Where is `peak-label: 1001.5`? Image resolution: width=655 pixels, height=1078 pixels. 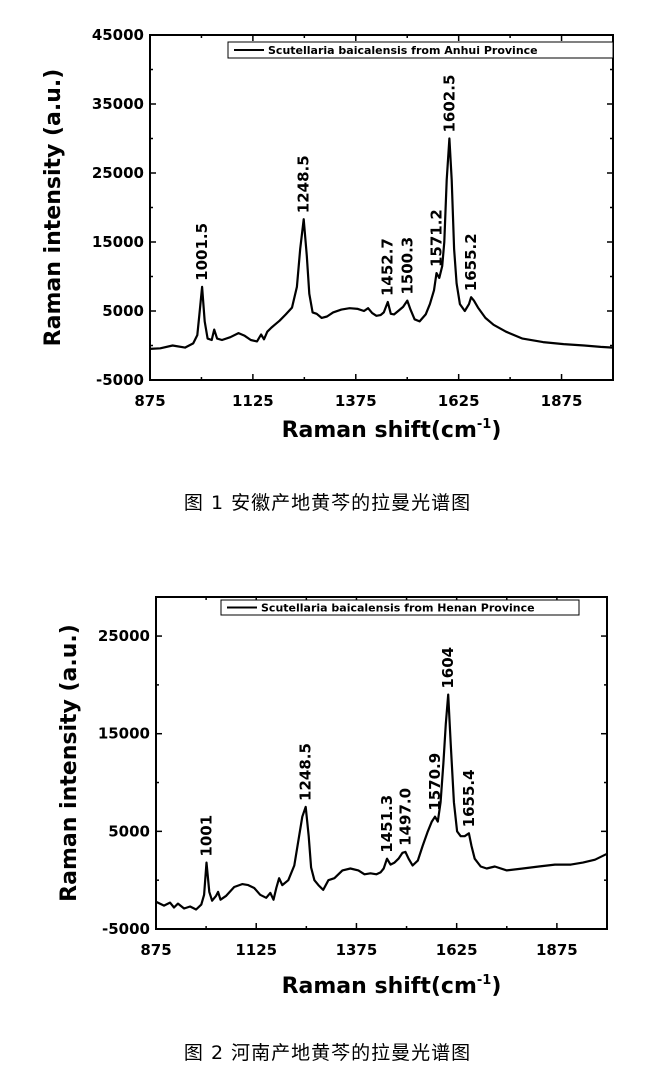 peak-label: 1001.5 is located at coordinates (202, 252).